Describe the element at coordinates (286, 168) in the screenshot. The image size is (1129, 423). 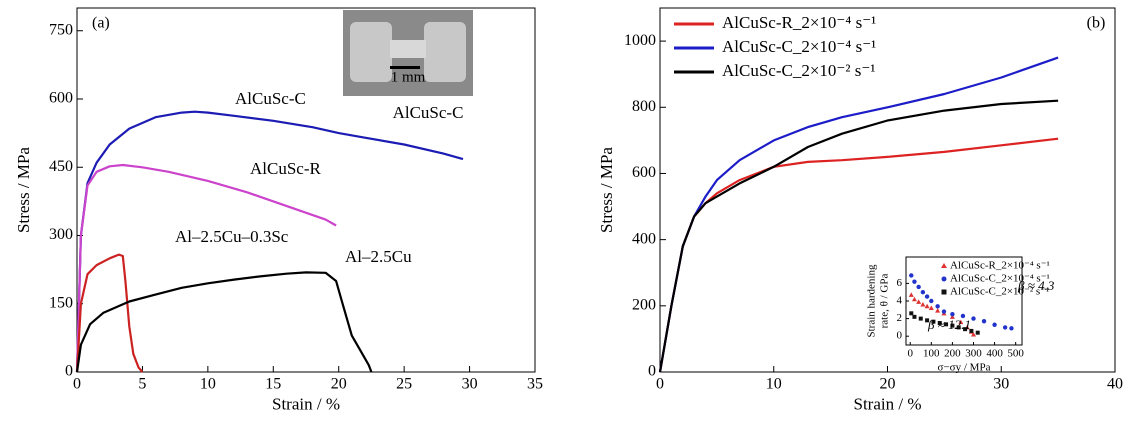
I see `series-label: AlCuSc-R` at that location.